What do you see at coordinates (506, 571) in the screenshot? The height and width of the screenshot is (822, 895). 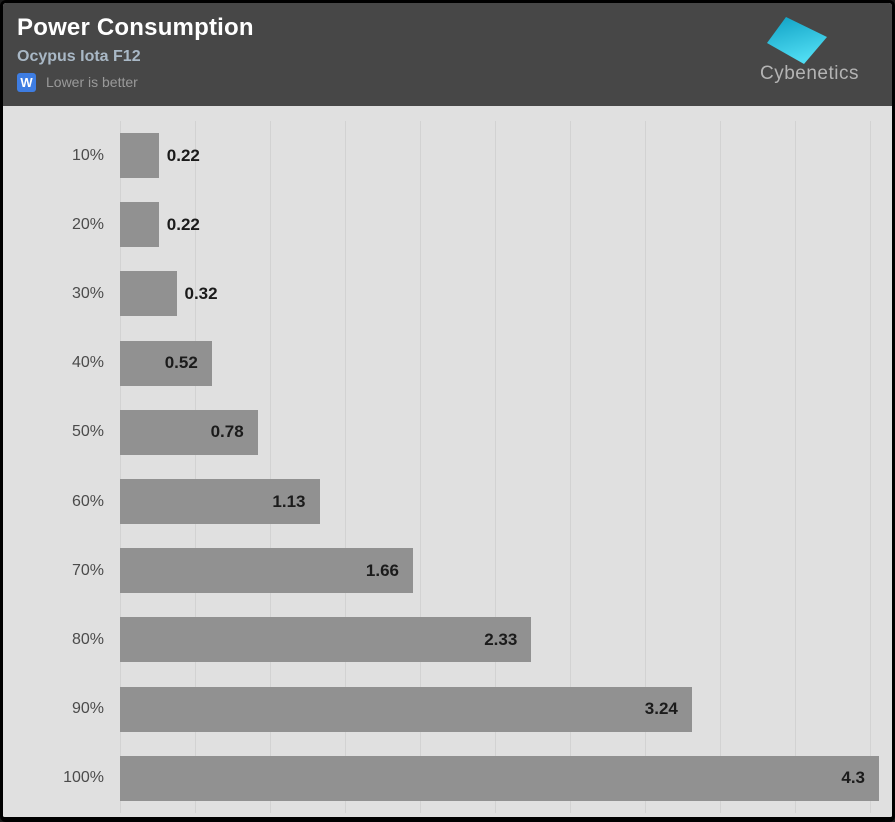 I see `bar-track: 1.66` at bounding box center [506, 571].